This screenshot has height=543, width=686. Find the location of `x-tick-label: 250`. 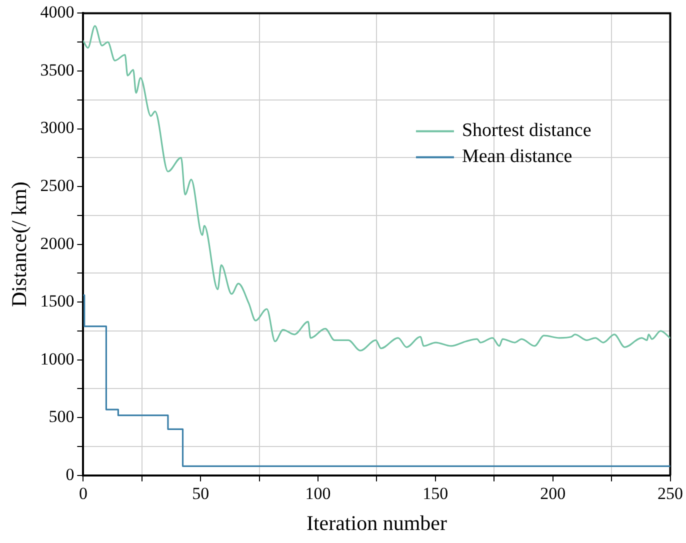

x-tick-label: 250 is located at coordinates (670, 494).